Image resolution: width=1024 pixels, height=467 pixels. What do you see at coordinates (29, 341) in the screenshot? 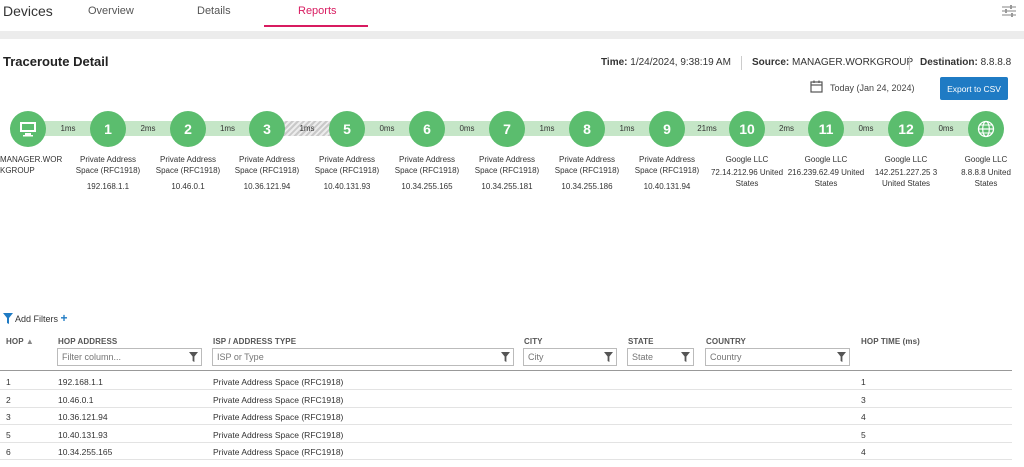
I see `sort-asc-icon: ▲` at bounding box center [29, 341].